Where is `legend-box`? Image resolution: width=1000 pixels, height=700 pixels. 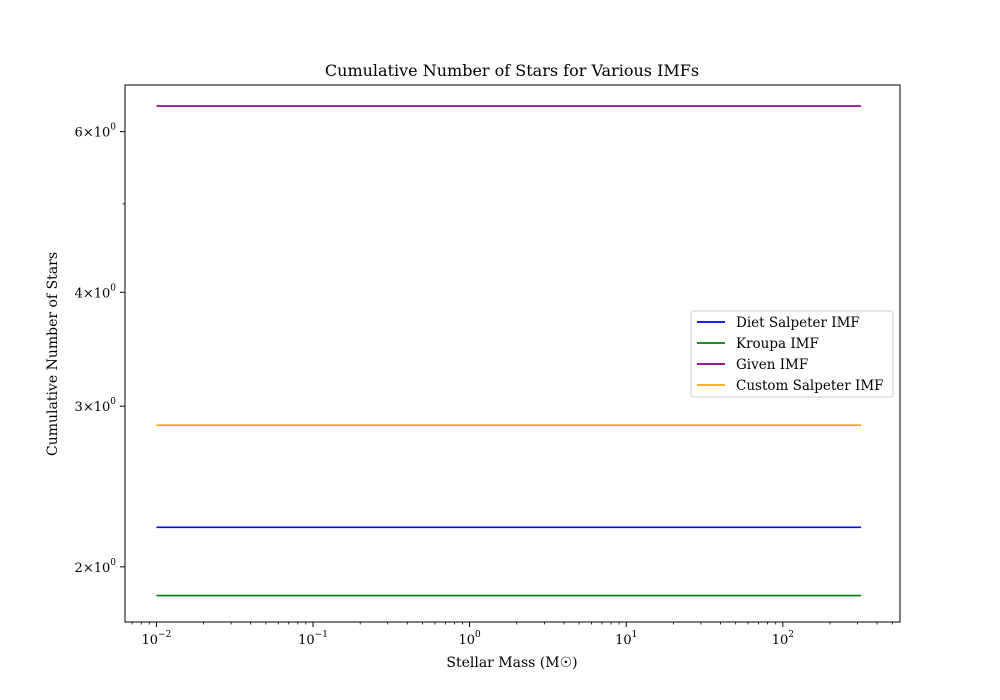 legend-box is located at coordinates (792, 354).